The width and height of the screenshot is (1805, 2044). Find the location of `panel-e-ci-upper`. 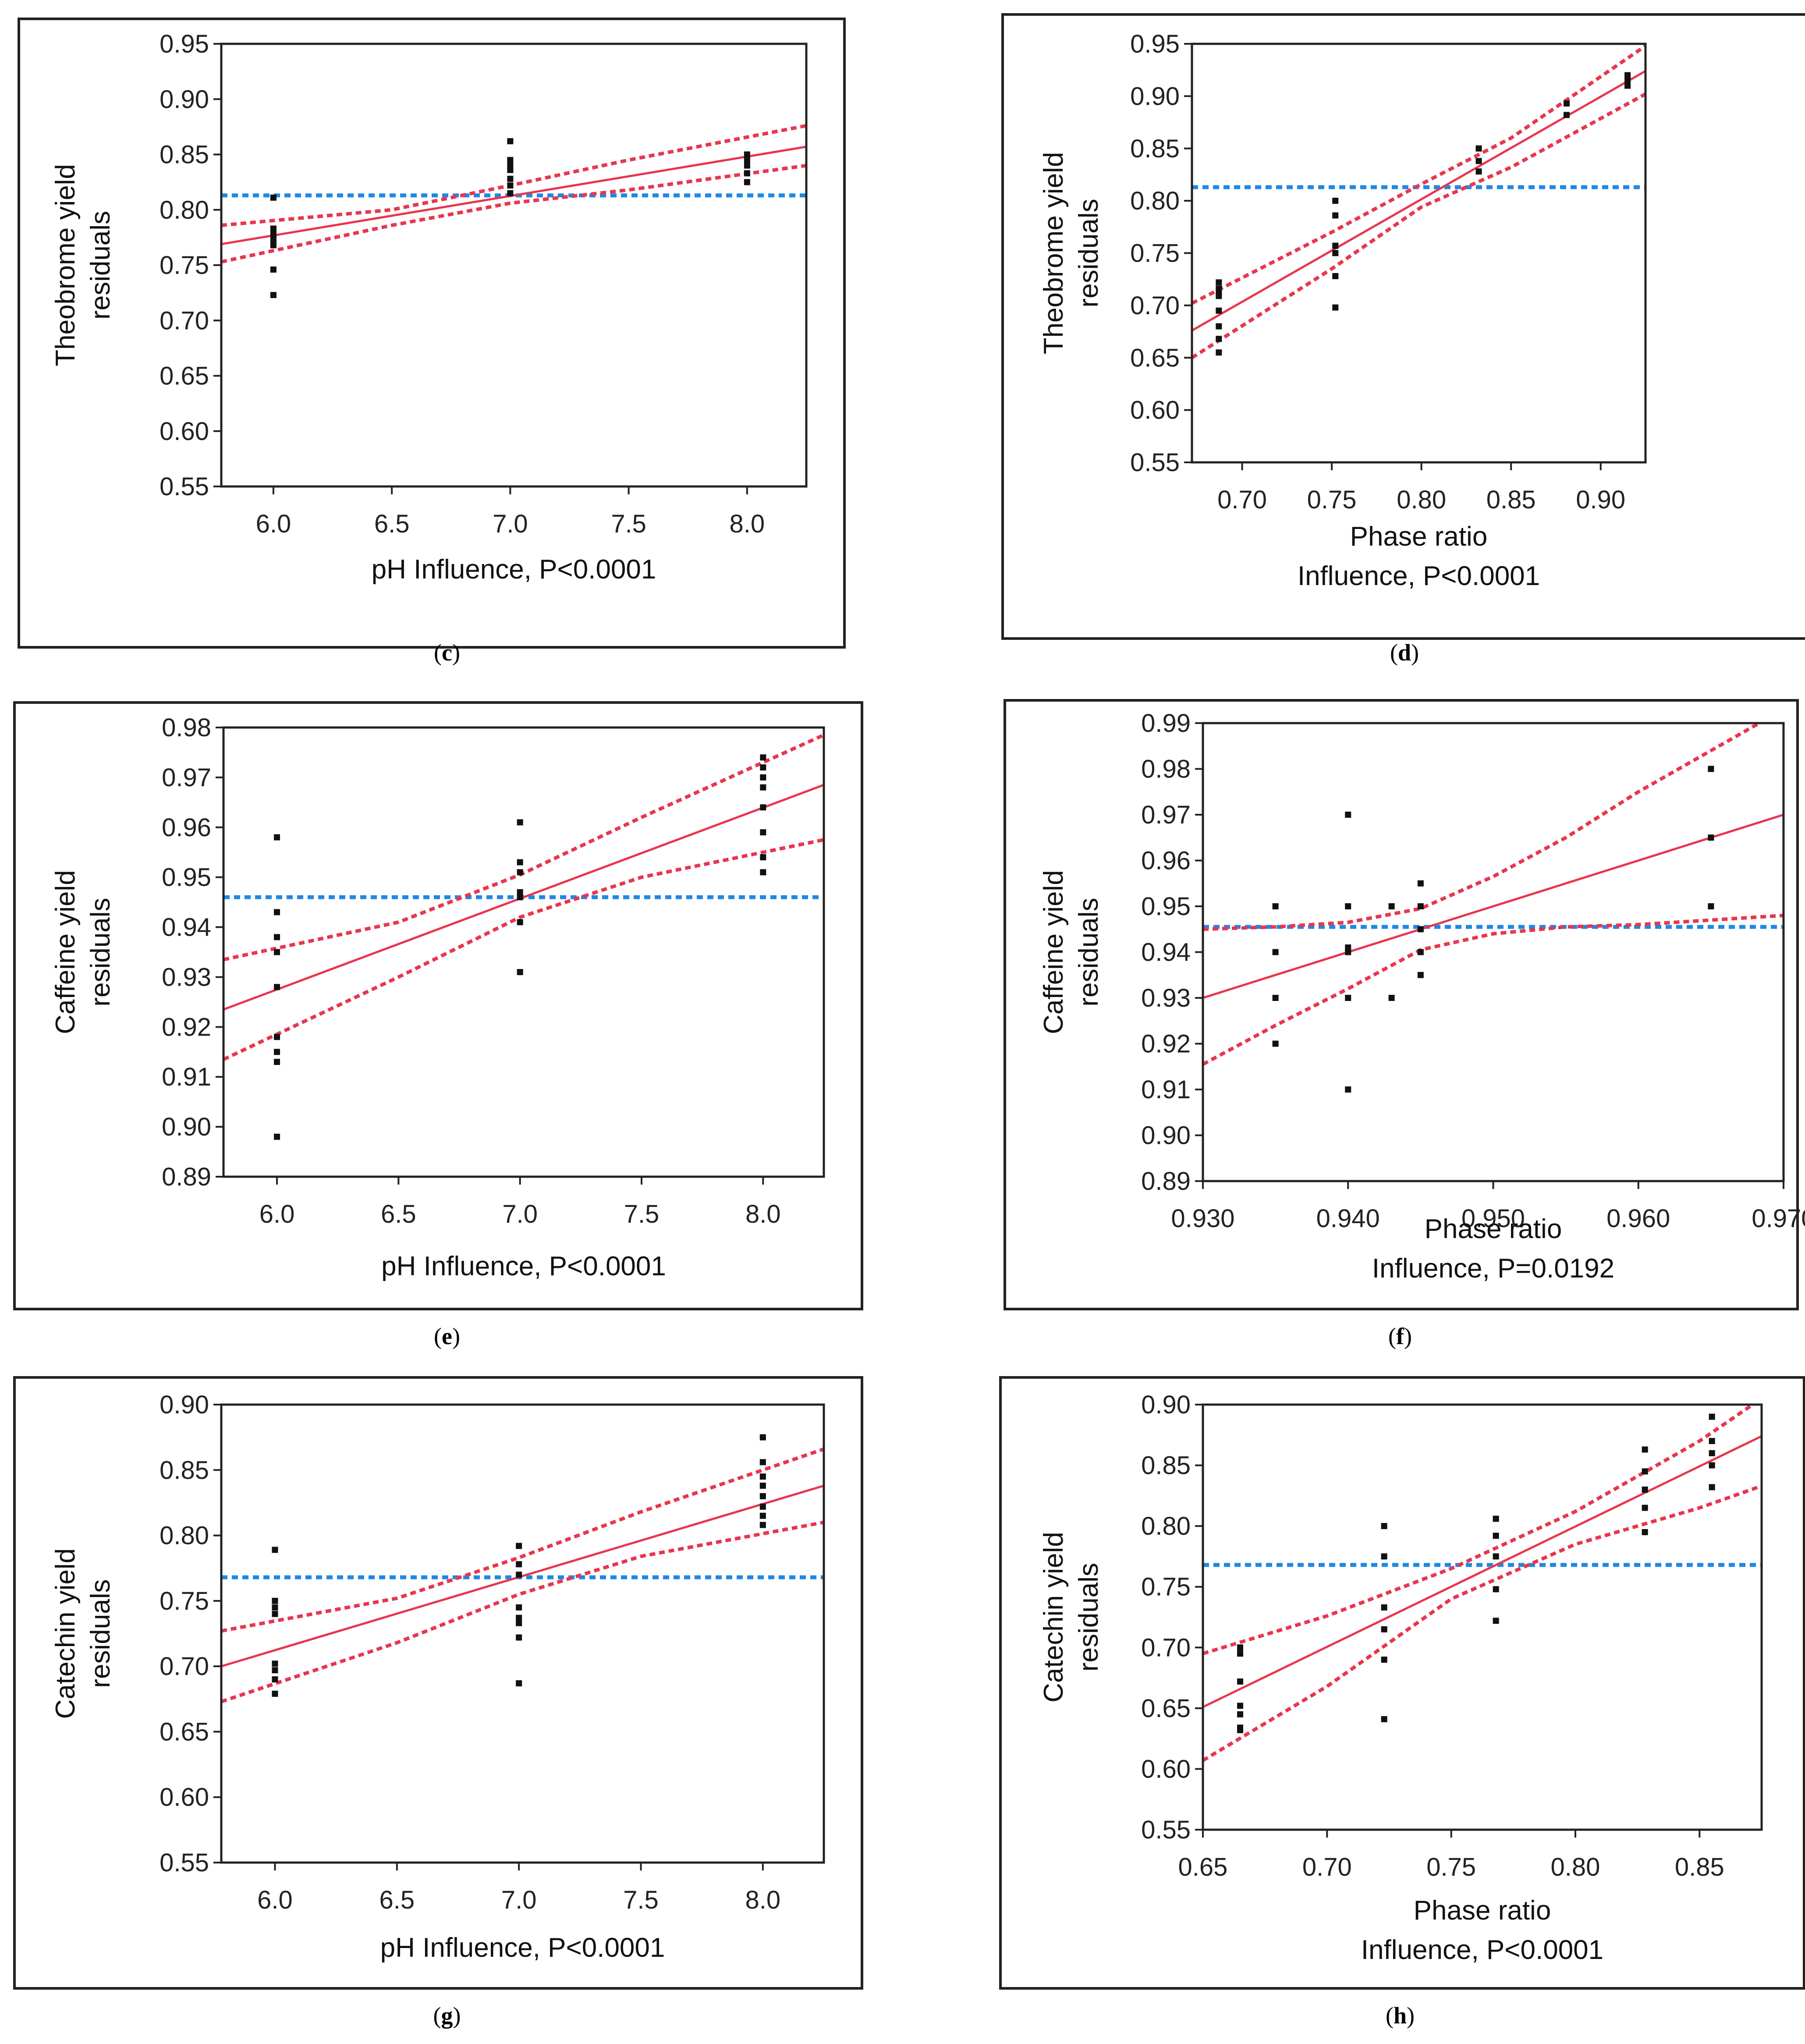

panel-e-ci-upper is located at coordinates (524, 847).